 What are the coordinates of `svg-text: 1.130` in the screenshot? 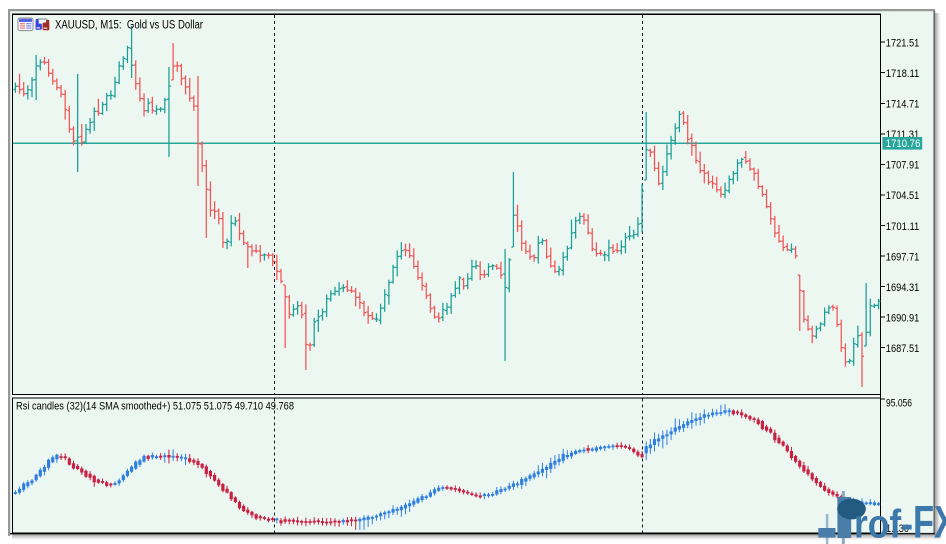 It's located at (897, 529).